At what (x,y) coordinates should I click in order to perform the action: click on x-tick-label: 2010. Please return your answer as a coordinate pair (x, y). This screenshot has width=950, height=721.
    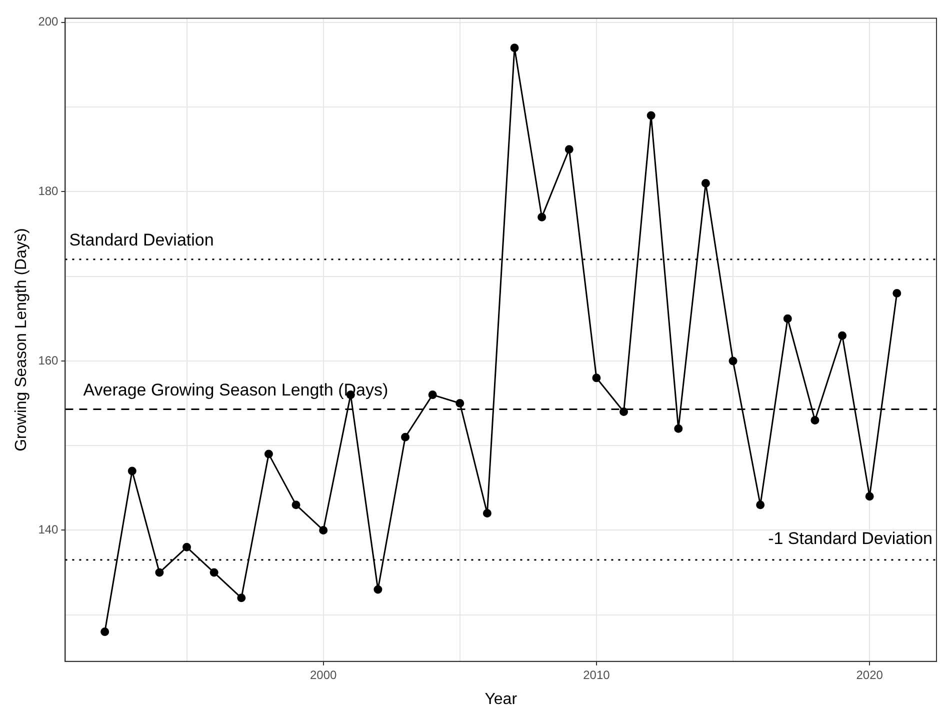
    Looking at the image, I should click on (596, 675).